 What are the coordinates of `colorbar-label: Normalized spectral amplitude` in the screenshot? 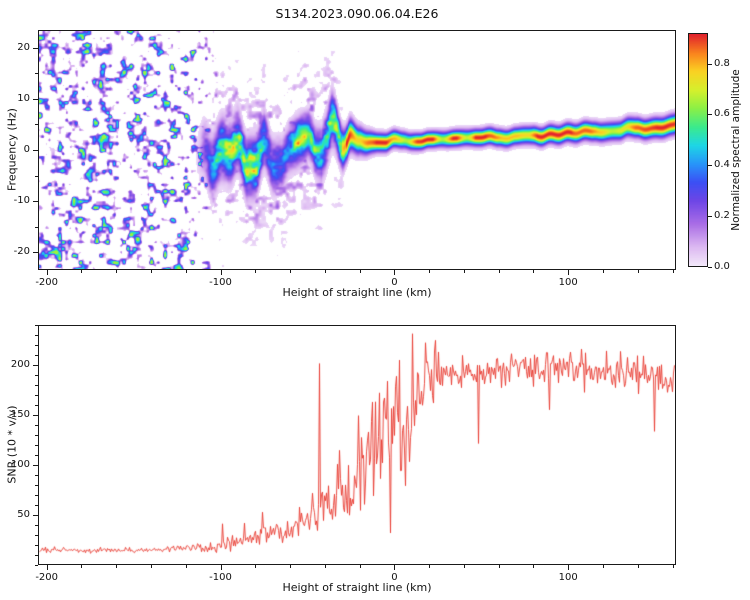 It's located at (736, 150).